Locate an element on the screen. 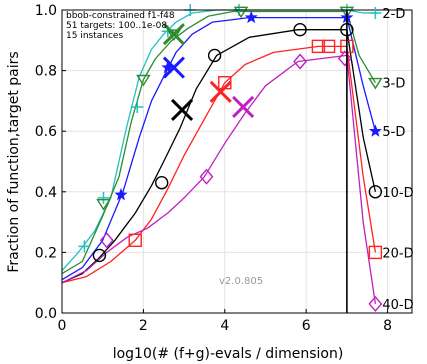 This screenshot has width=427, height=364. y-tick-label: 0.4 is located at coordinates (46, 193).